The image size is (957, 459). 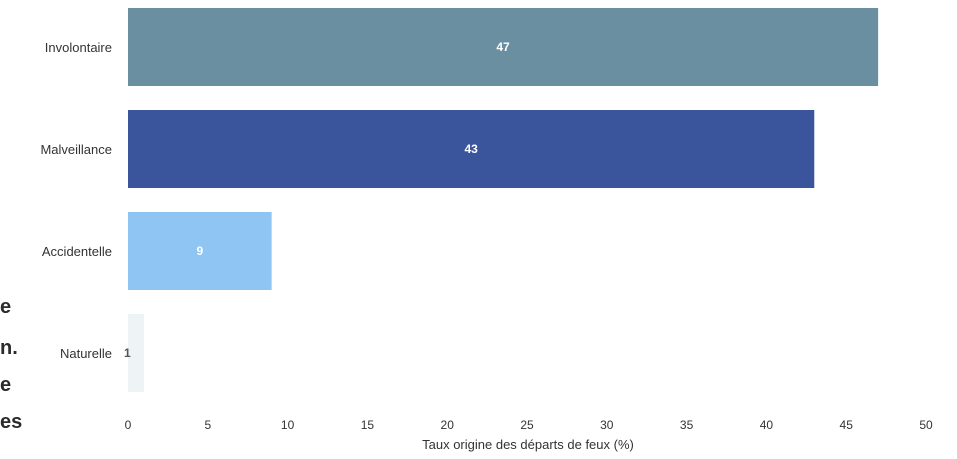 What do you see at coordinates (9, 348) in the screenshot?
I see `page-fragment-2: n.` at bounding box center [9, 348].